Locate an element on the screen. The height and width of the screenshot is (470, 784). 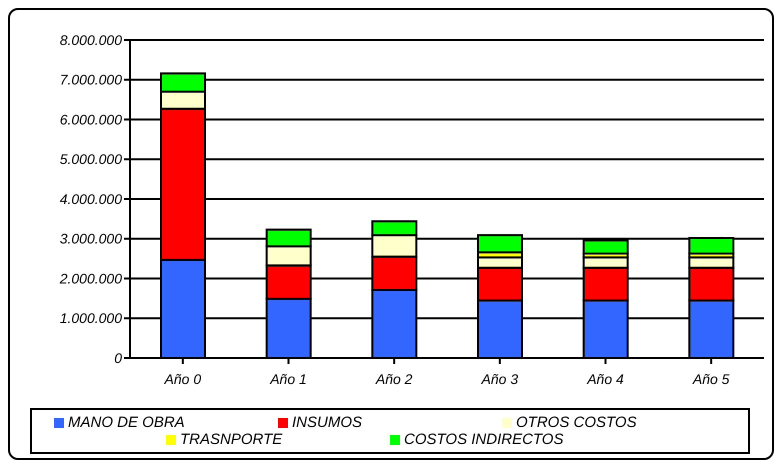
x-tick-label: Año 2 is located at coordinates (393, 378).